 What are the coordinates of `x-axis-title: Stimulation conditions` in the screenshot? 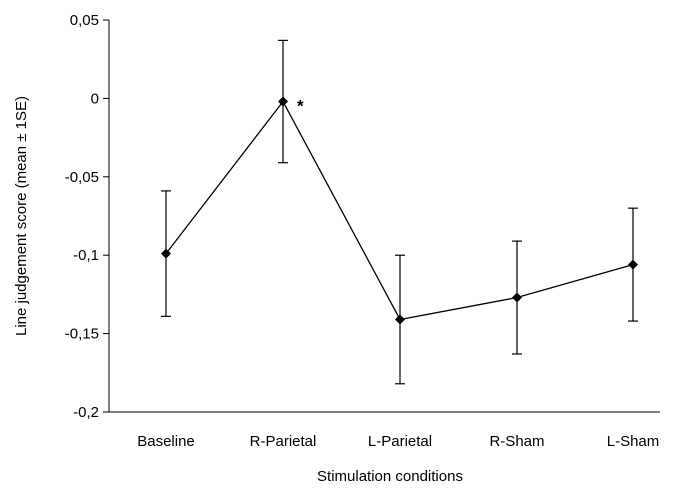 It's located at (390, 476).